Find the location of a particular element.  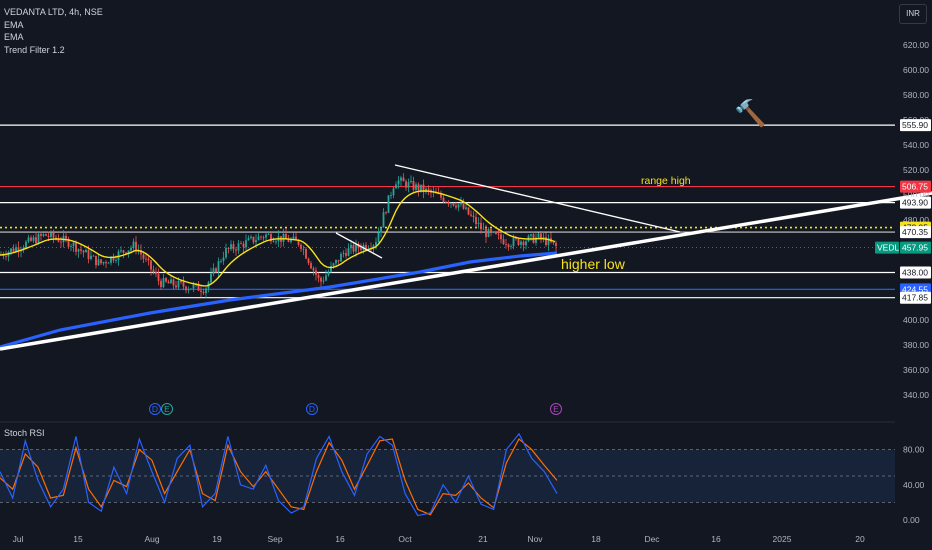

x-tick-label: 20 is located at coordinates (860, 539).